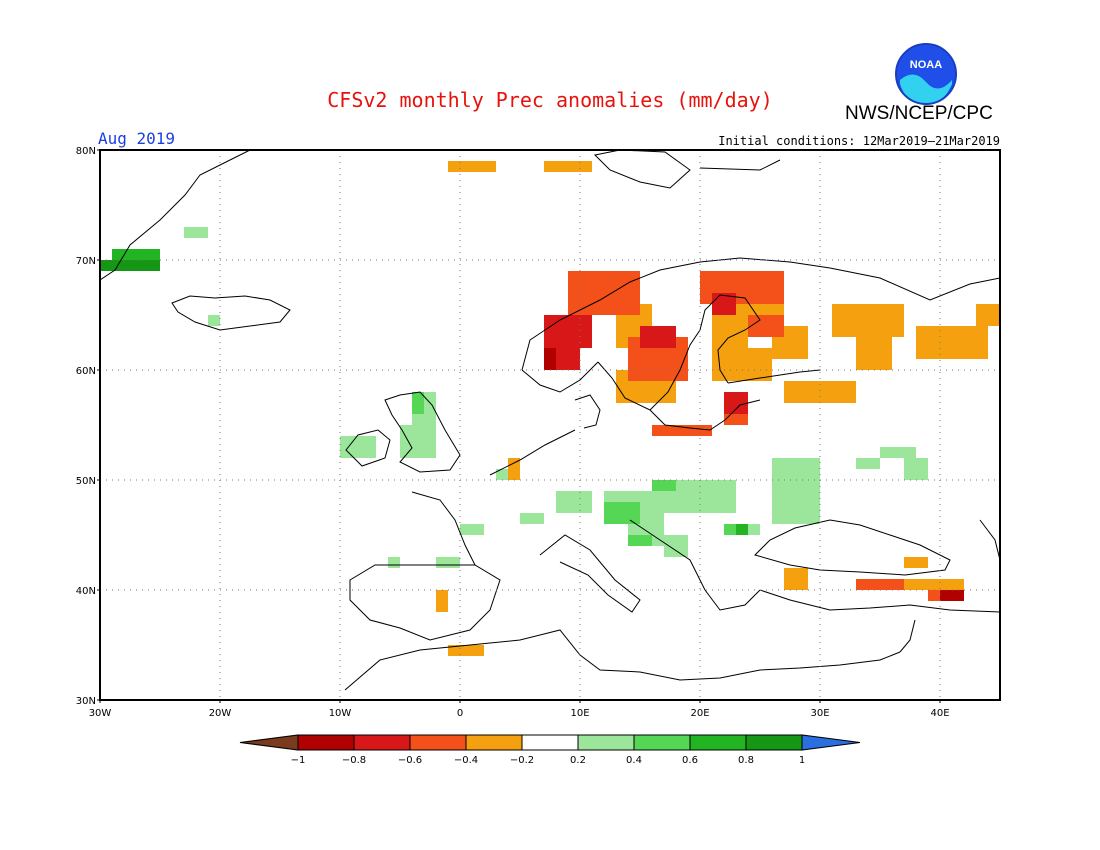 The height and width of the screenshot is (850, 1100). I want to click on coastline-baltic-south, so click(705, 415).